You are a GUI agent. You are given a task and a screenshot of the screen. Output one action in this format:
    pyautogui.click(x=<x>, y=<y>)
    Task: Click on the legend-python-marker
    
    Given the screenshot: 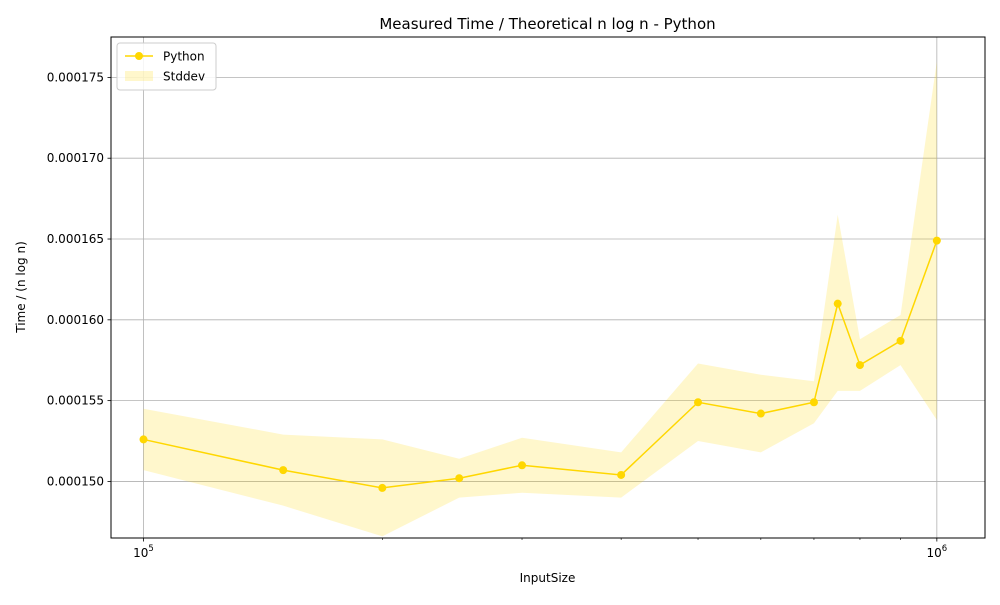 What is the action you would take?
    pyautogui.click(x=139, y=56)
    